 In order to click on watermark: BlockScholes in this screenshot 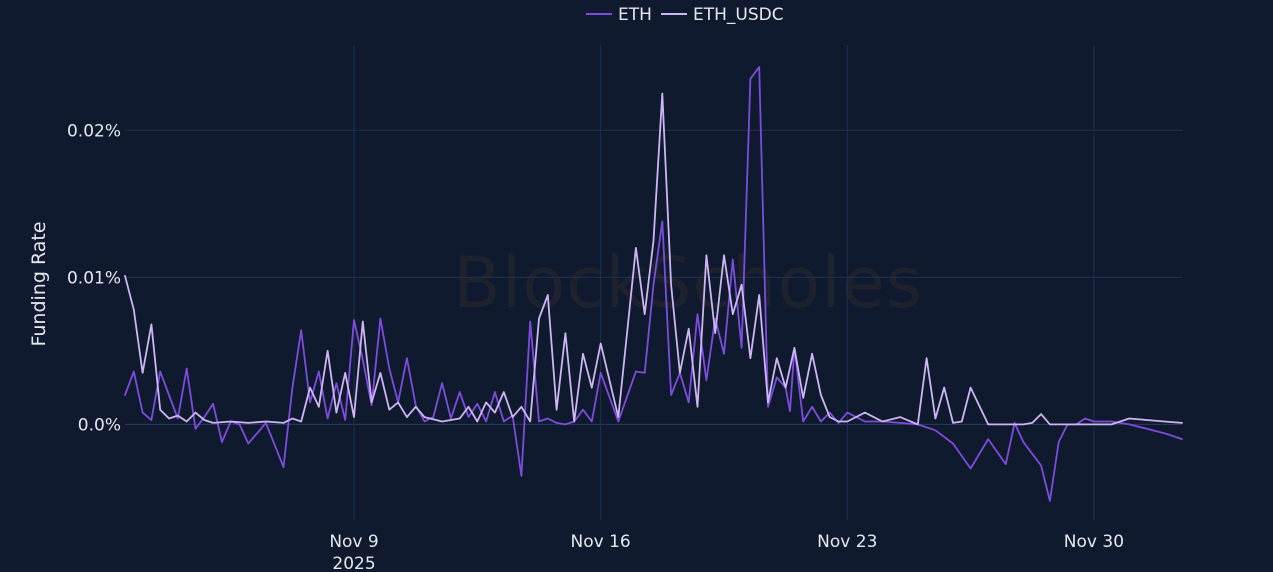, I will do `click(688, 283)`.